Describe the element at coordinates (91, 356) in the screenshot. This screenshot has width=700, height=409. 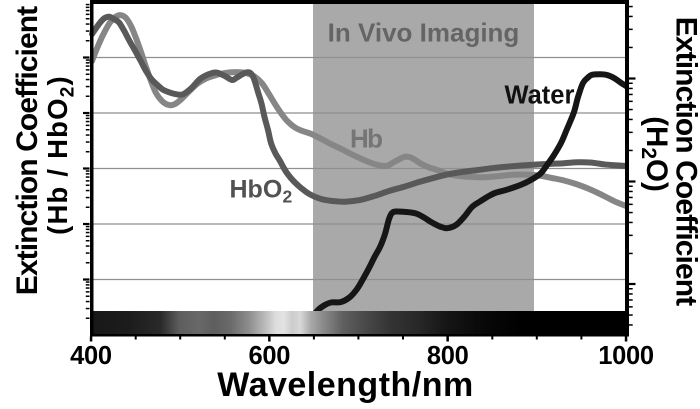
I see `svg-text: 400` at that location.